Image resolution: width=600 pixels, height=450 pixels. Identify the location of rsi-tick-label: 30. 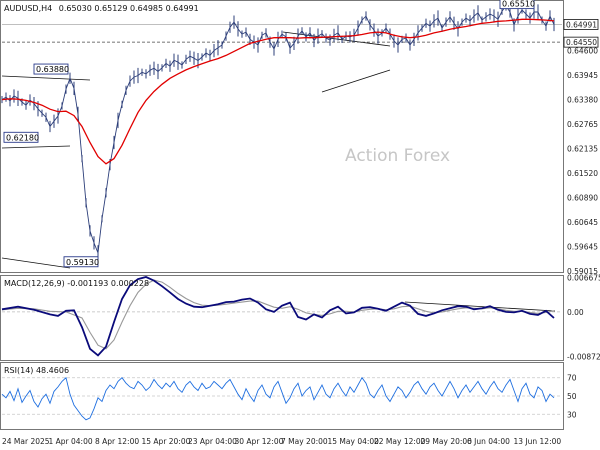
(572, 414).